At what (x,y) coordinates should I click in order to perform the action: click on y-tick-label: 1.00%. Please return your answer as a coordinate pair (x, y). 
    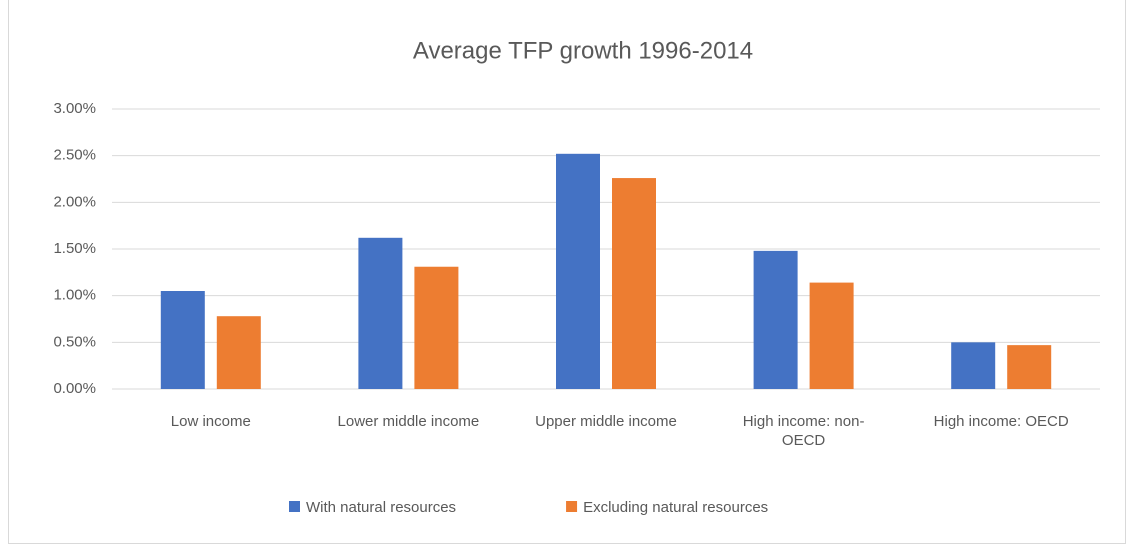
    Looking at the image, I should click on (74, 295).